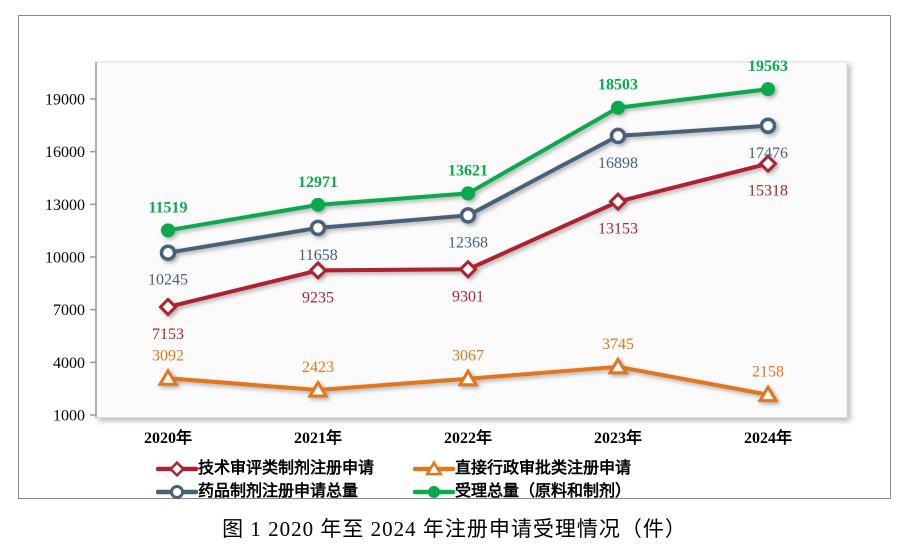  I want to click on legend-label: 直接行政审批类注册申请, so click(543, 468).